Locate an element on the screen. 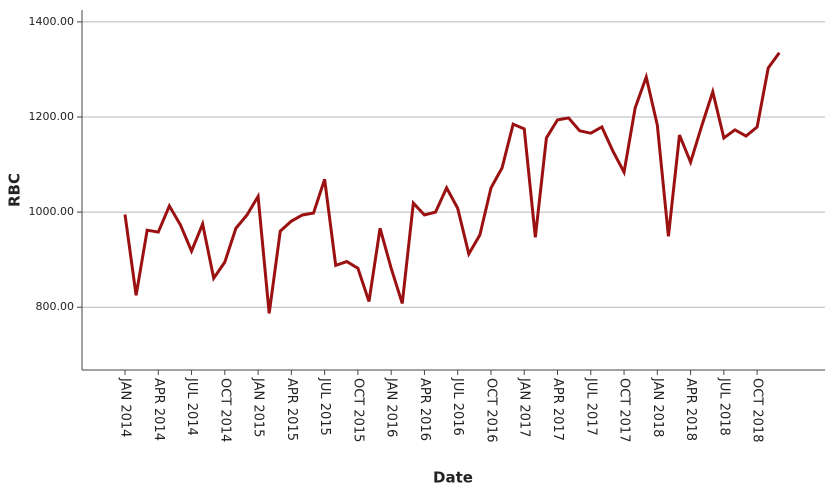 This screenshot has width=829, height=488. x-tick-label: JUL 2018 is located at coordinates (723, 406).